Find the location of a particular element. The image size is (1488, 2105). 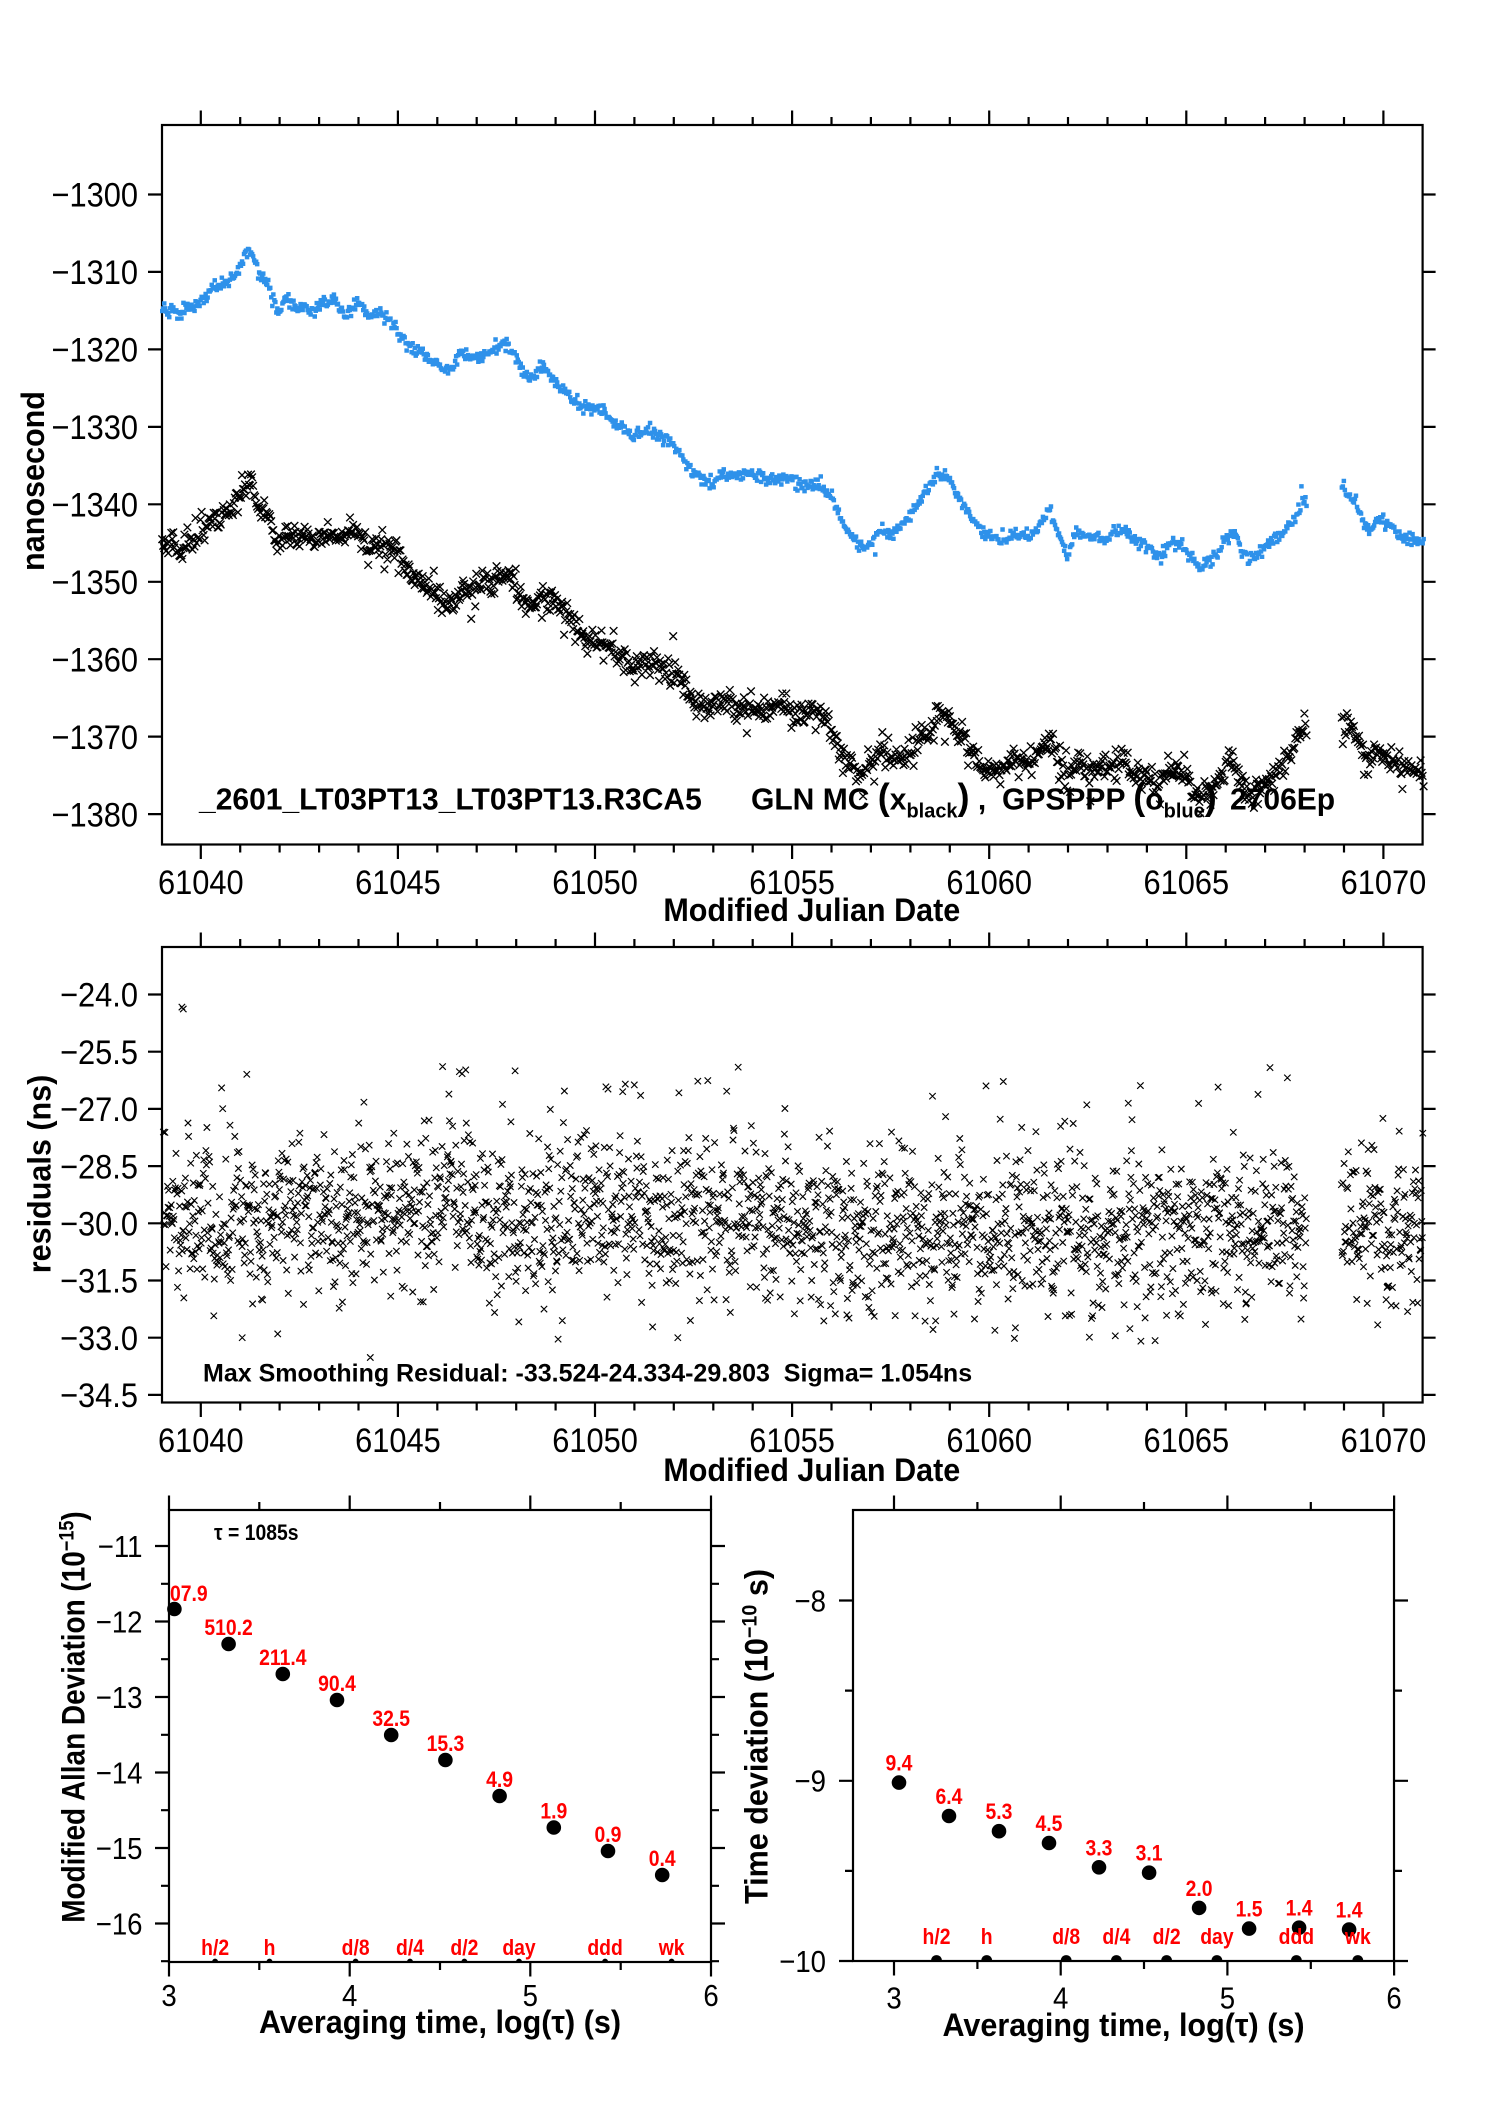

svg-text: −15 is located at coordinates (119, 1848).